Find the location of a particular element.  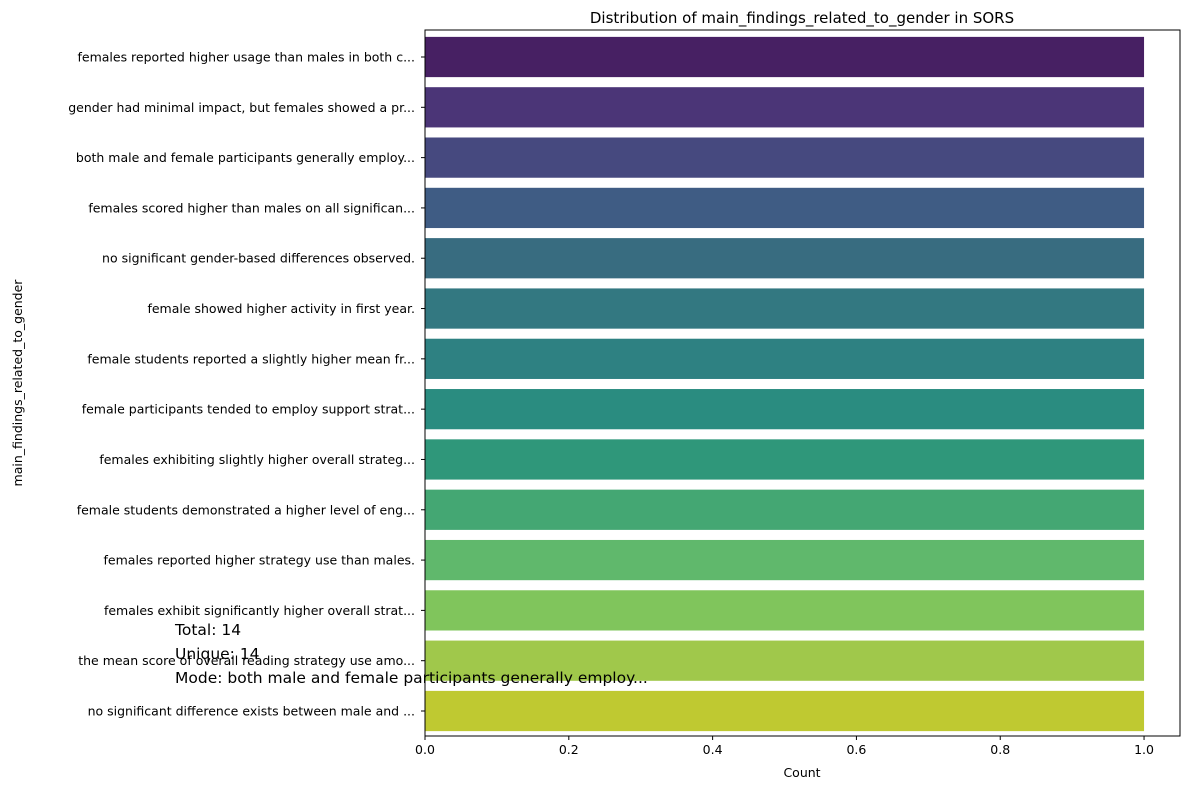

x-tick-label: 0.2 is located at coordinates (569, 749).